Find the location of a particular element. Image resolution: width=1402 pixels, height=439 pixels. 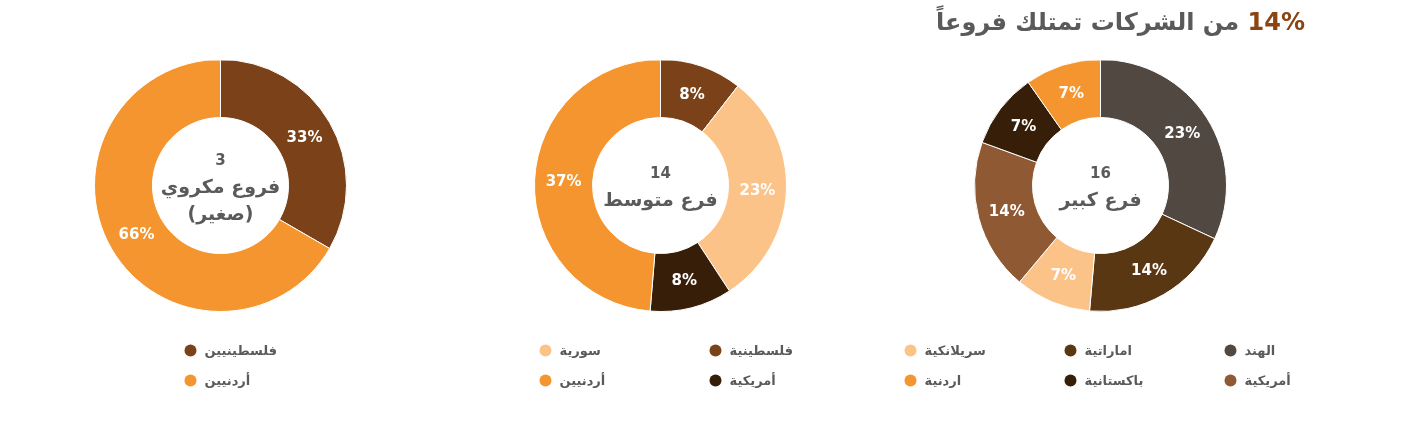

text: فرع متوسط is located at coordinates (660, 199).